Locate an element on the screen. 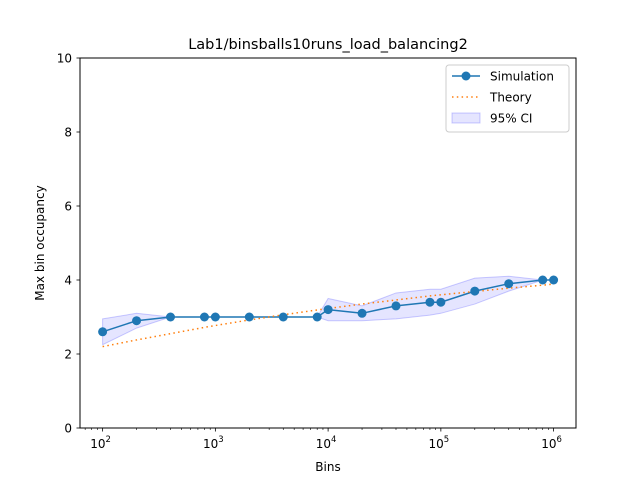  y-axis: 0 2 4 6 8 10 is located at coordinates (68, 244).